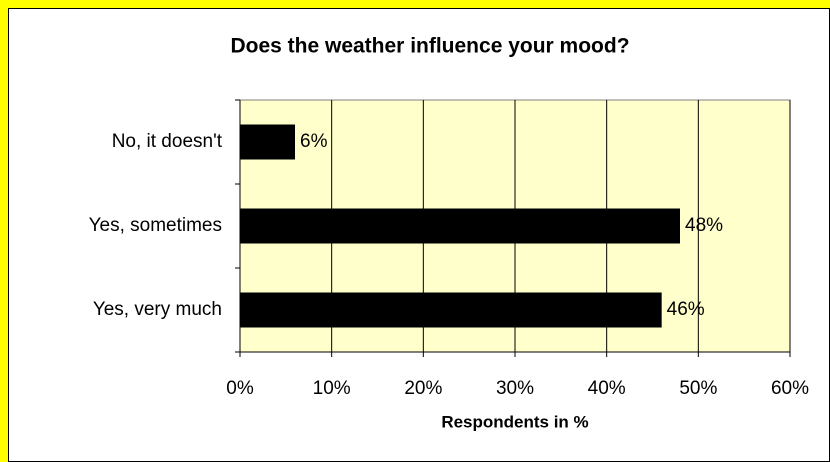  What do you see at coordinates (332, 388) in the screenshot?
I see `x-tick-label: 10%` at bounding box center [332, 388].